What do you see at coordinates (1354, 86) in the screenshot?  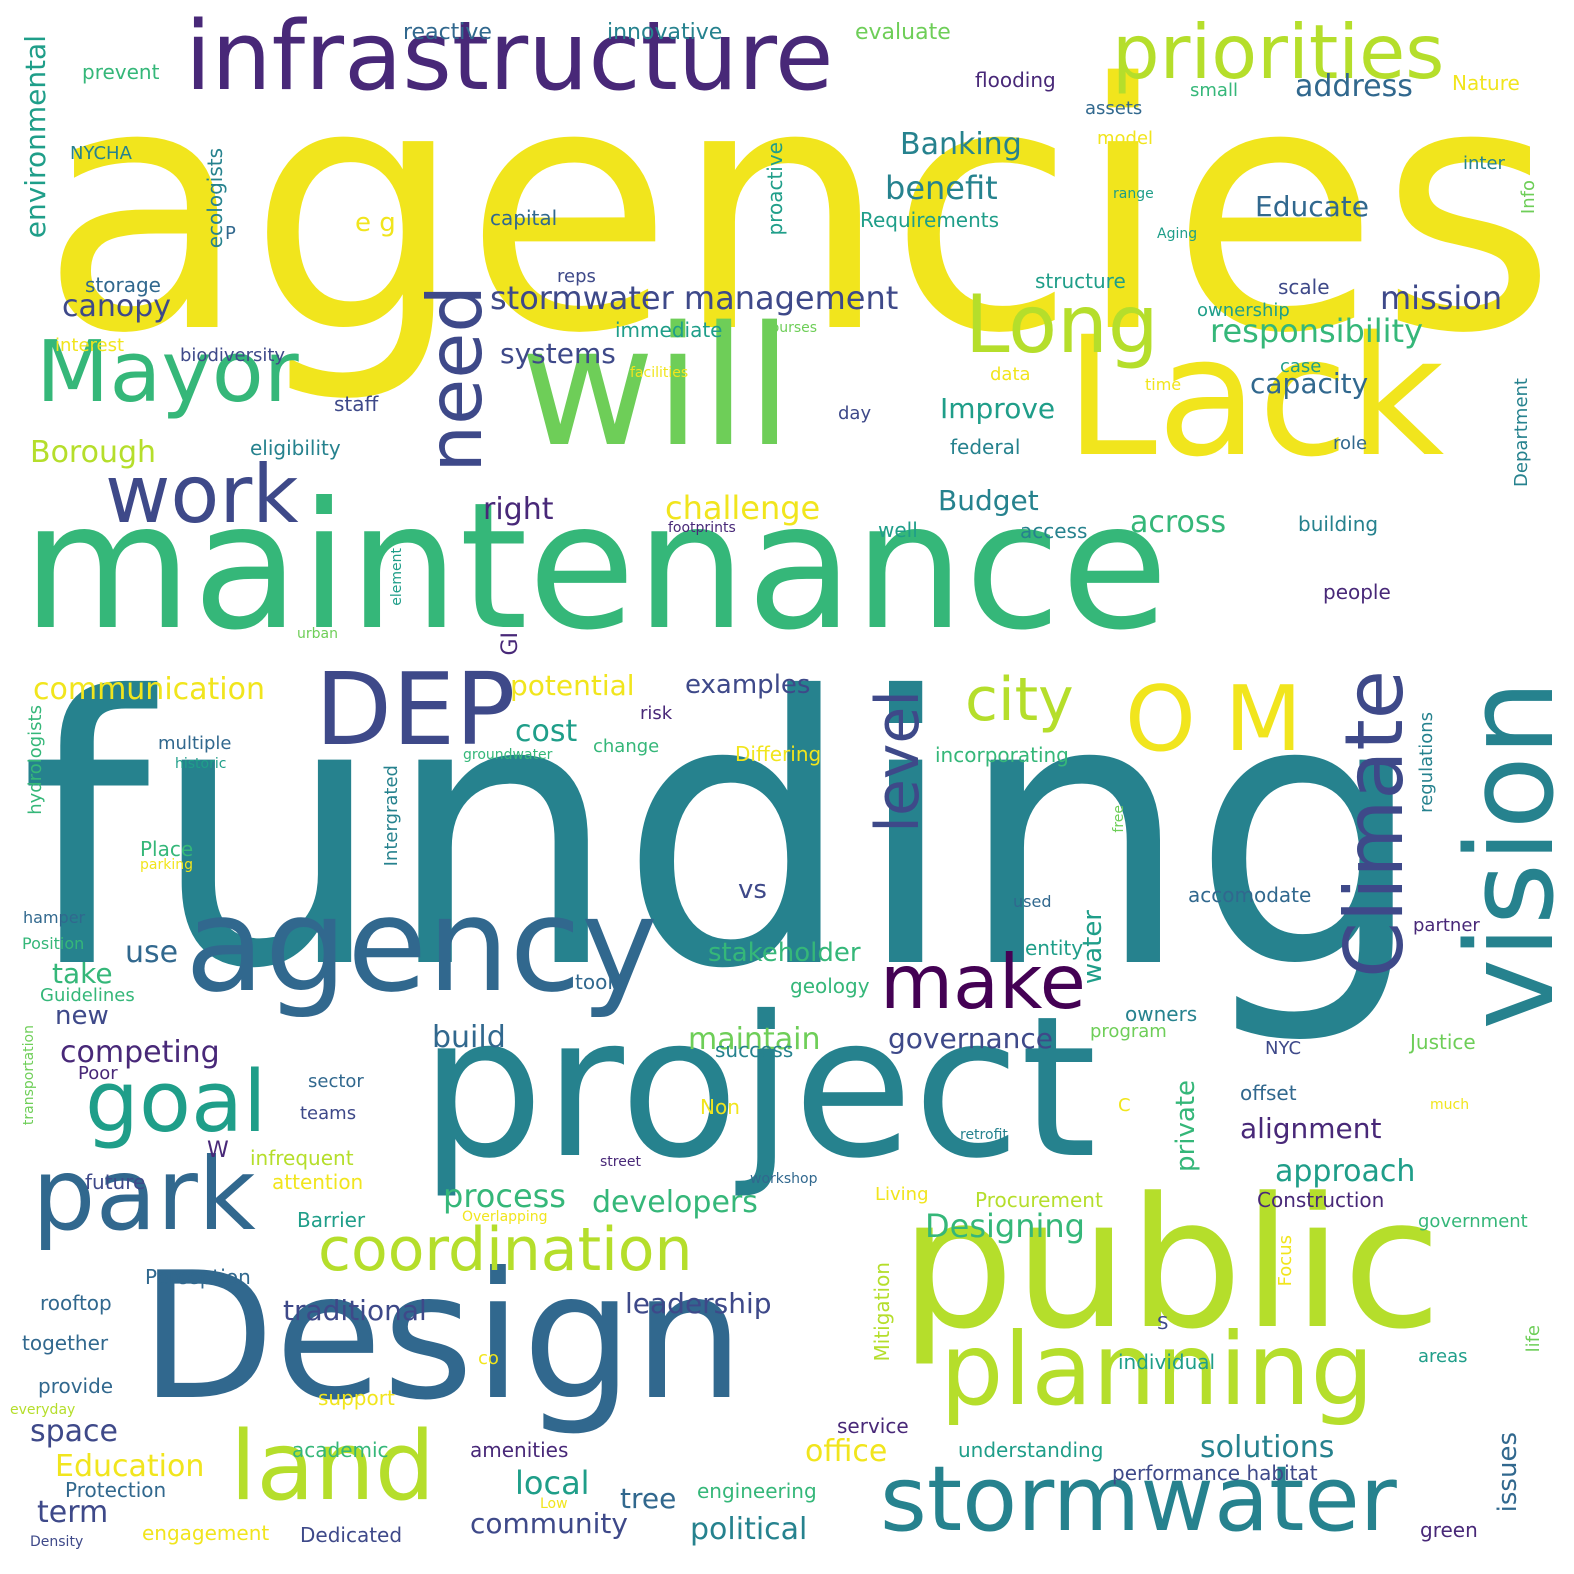 I see `word-address: address` at bounding box center [1354, 86].